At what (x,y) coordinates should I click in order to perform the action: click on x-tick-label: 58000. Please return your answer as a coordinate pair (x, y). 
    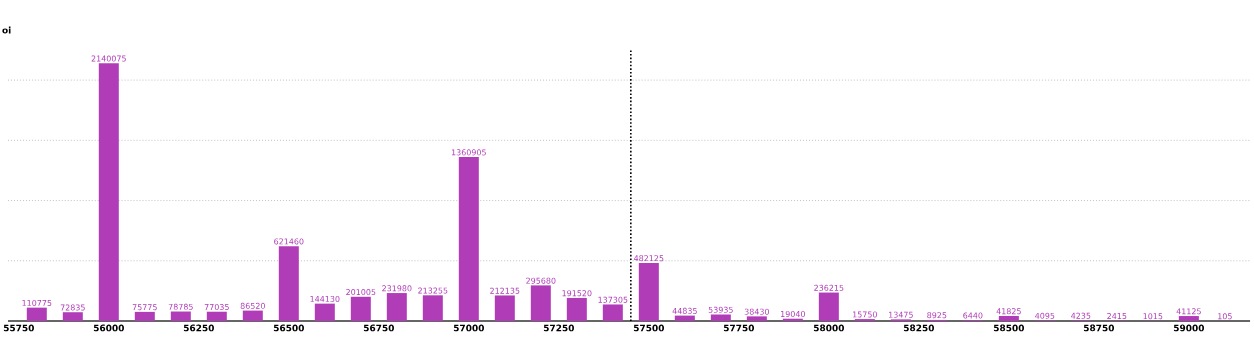
    Looking at the image, I should click on (829, 328).